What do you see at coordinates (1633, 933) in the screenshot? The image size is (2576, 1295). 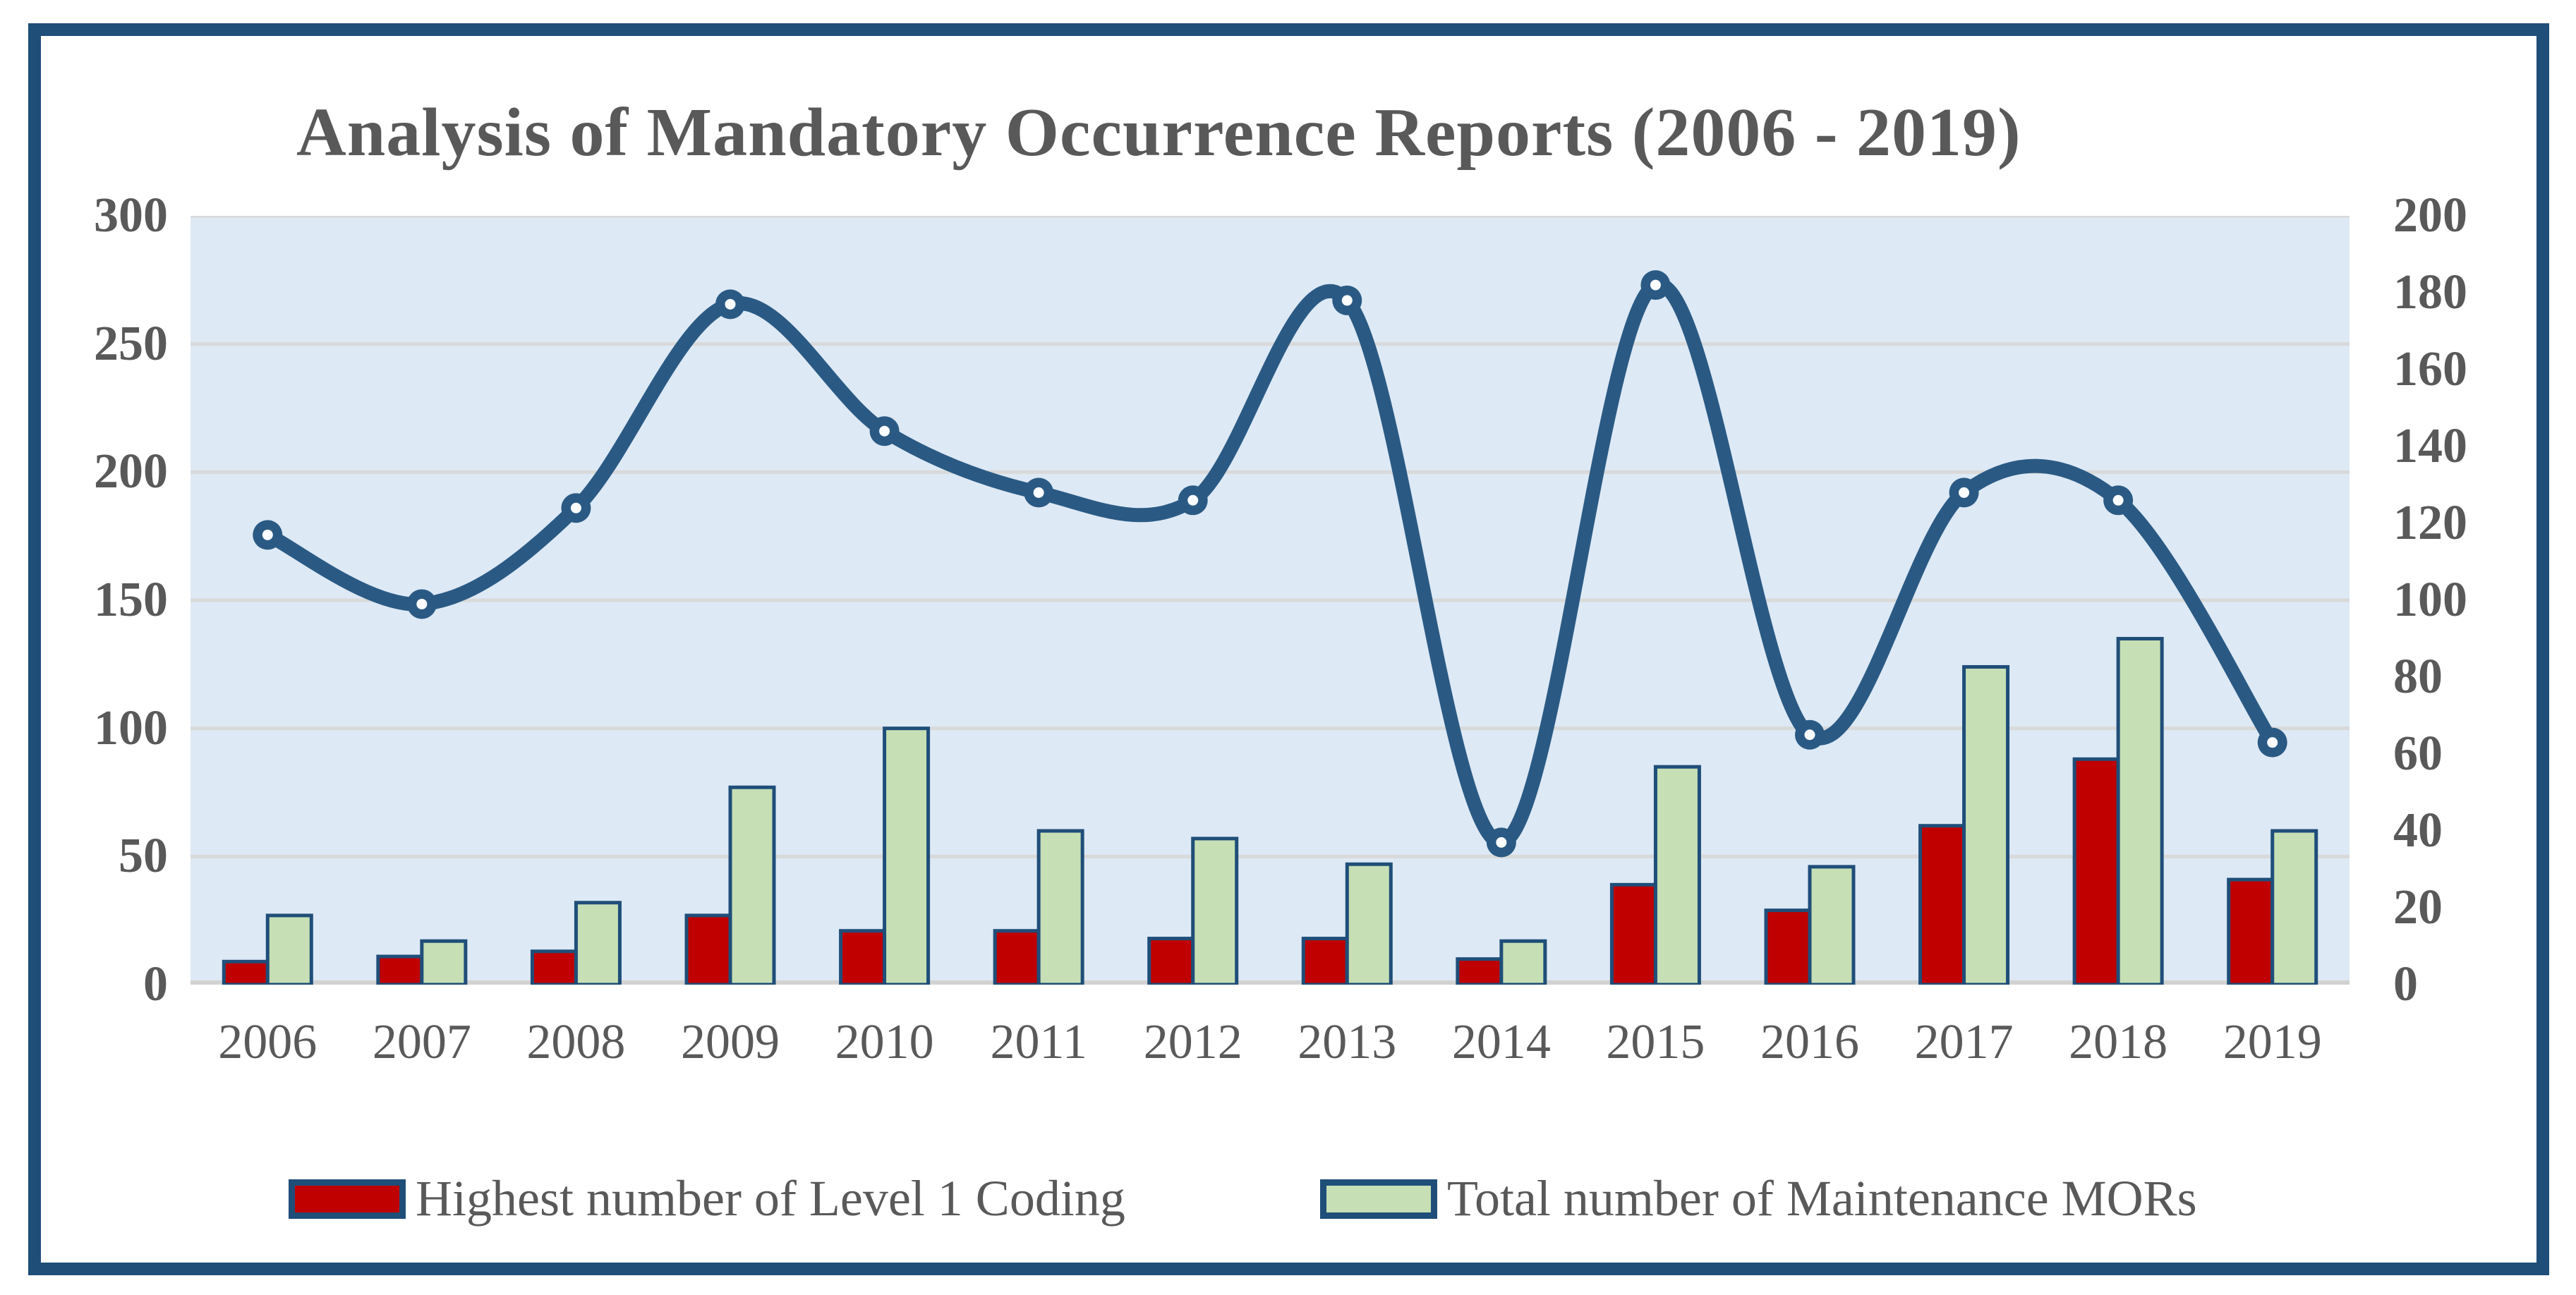 I see `bar-level1-coding-2015` at bounding box center [1633, 933].